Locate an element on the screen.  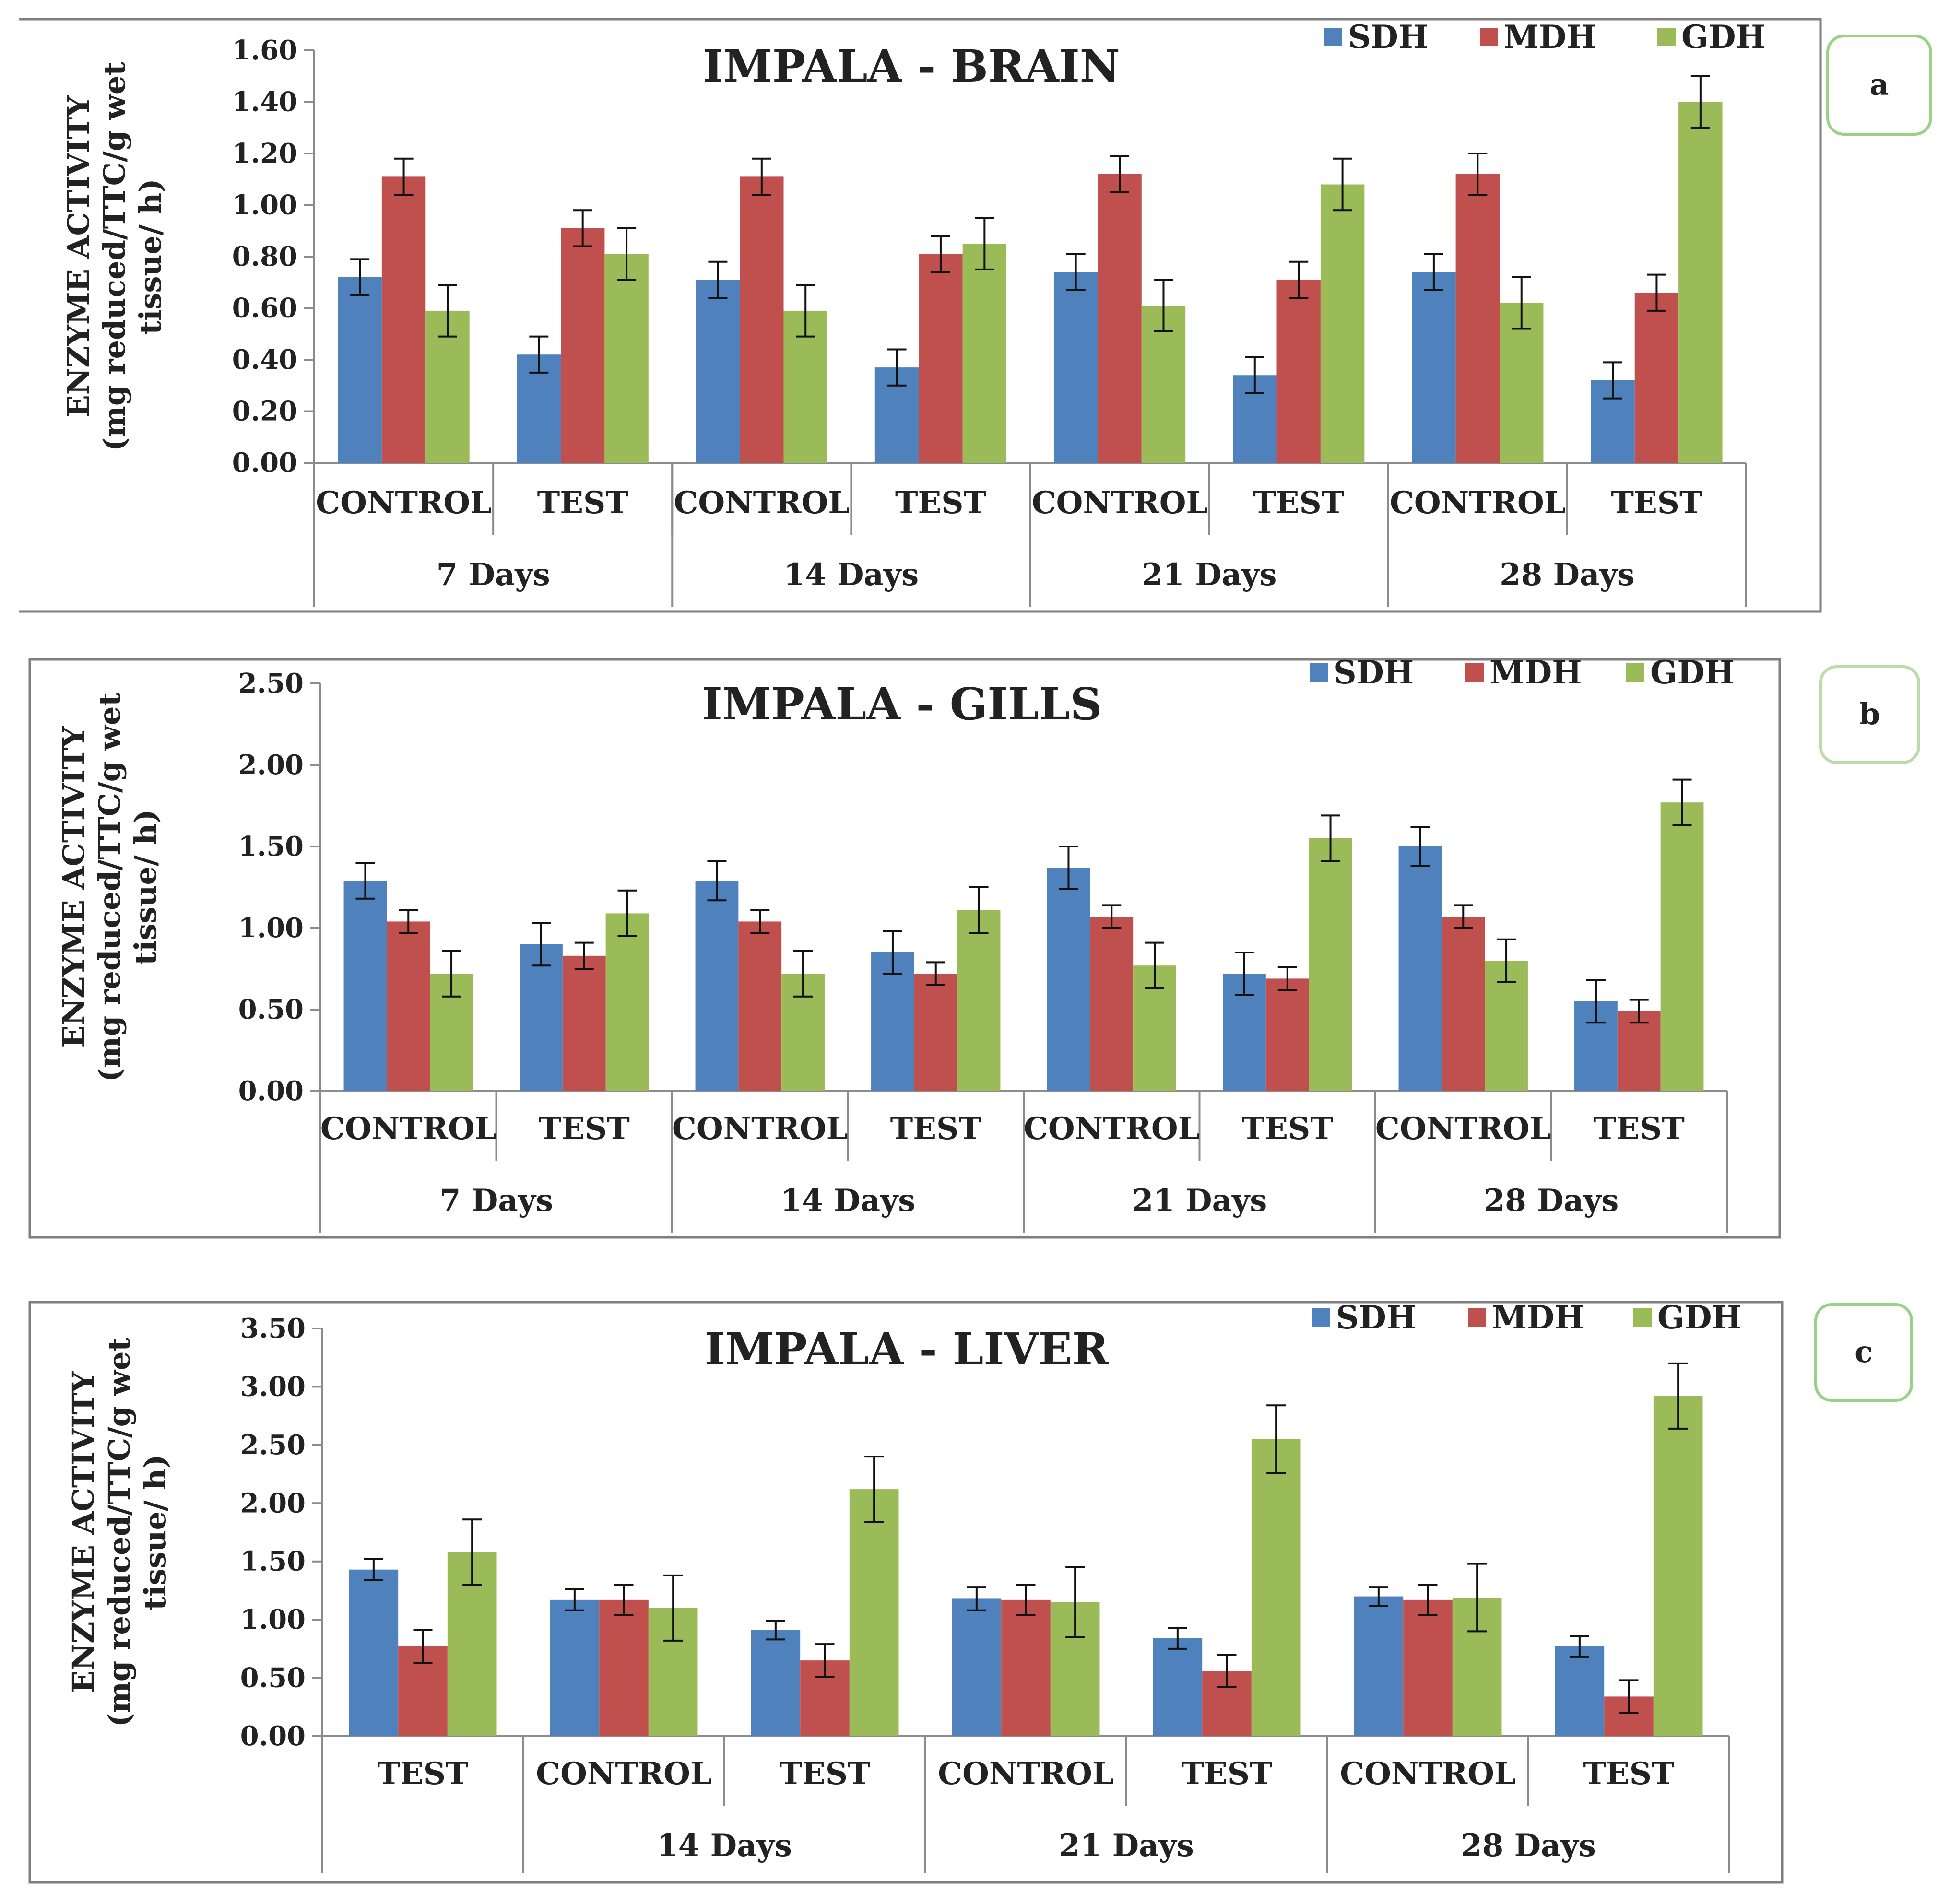
panel-label: a is located at coordinates (1879, 84).